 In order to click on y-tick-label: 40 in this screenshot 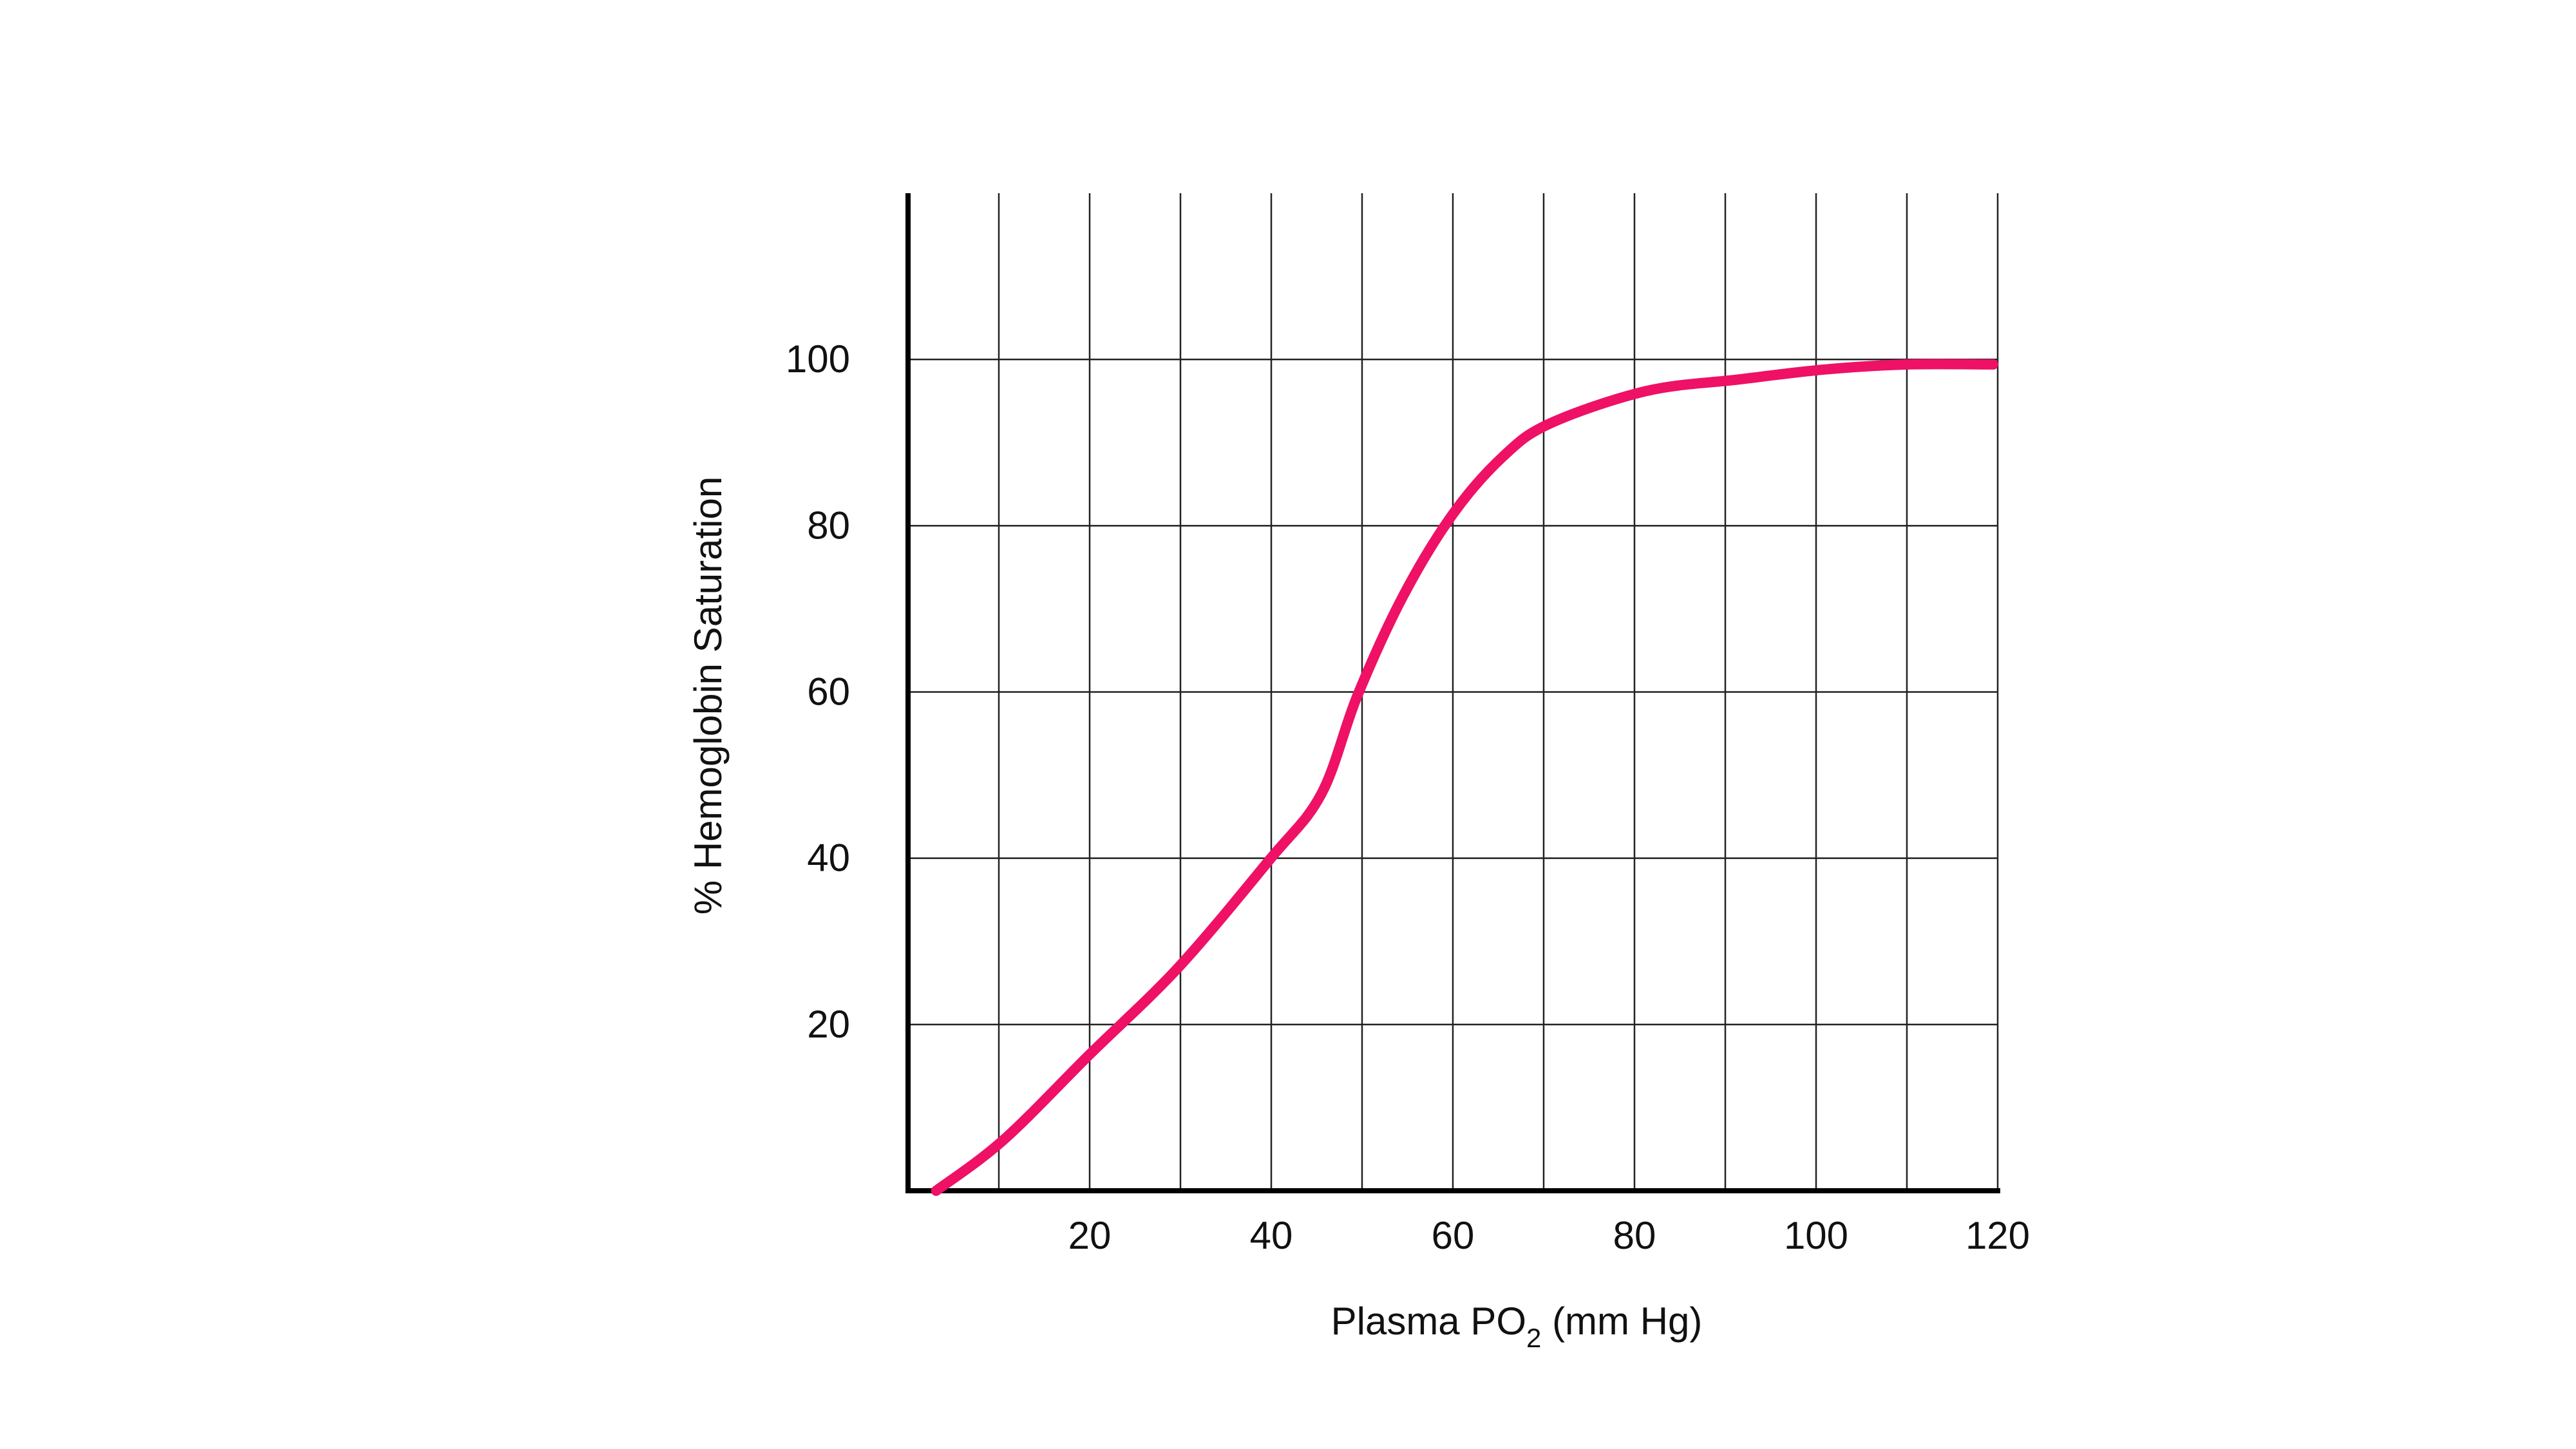, I will do `click(828, 858)`.